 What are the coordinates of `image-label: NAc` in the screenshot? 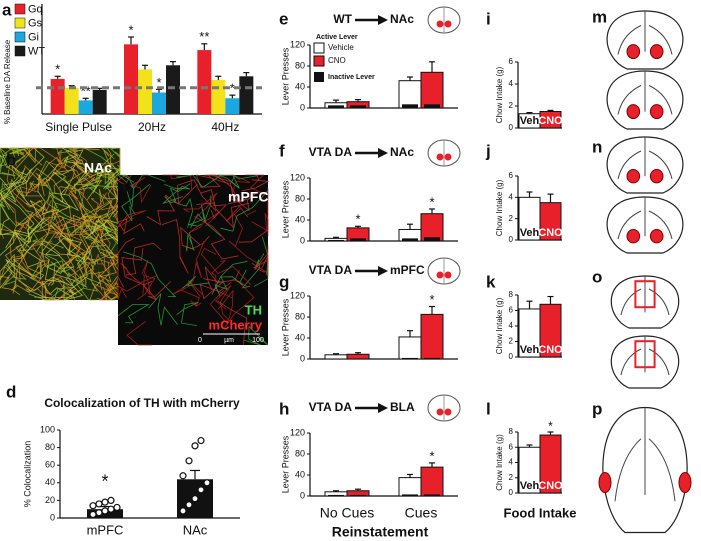 It's located at (98, 168).